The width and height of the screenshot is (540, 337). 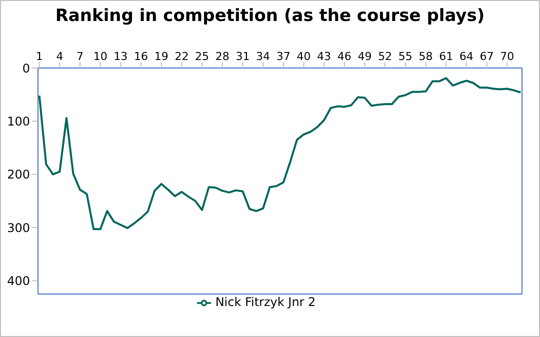 I want to click on x-tick-label: 19, so click(x=161, y=56).